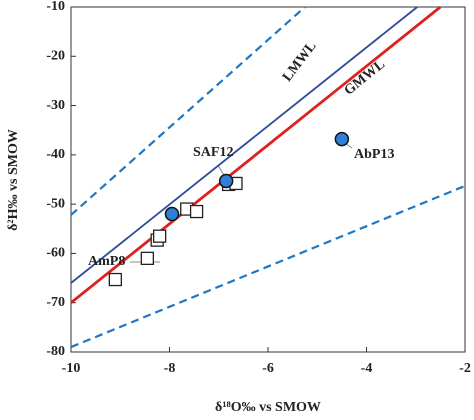 Image resolution: width=474 pixels, height=420 pixels. I want to click on line-label: LMWL, so click(300, 62).